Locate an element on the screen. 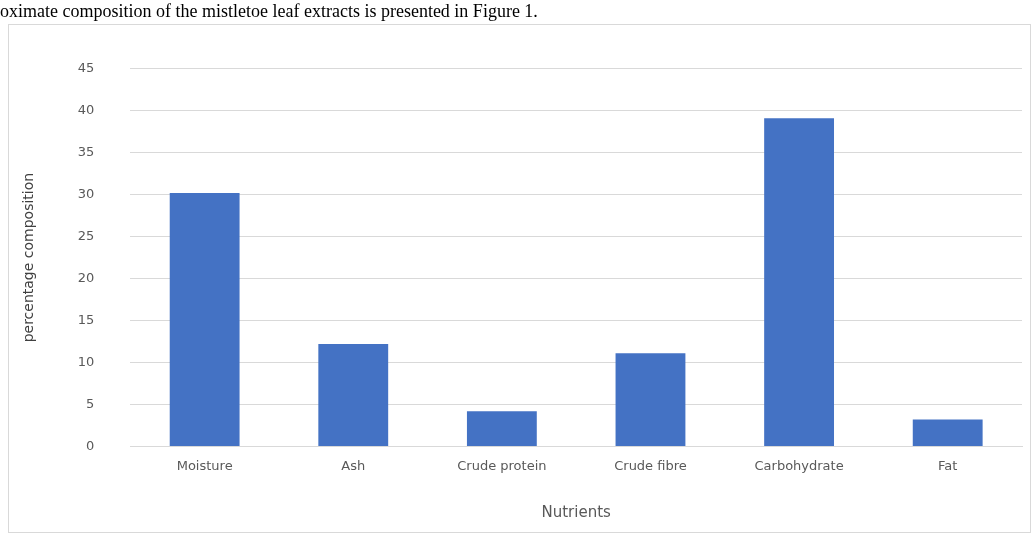  x-axis-title: Nutrients is located at coordinates (576, 511).